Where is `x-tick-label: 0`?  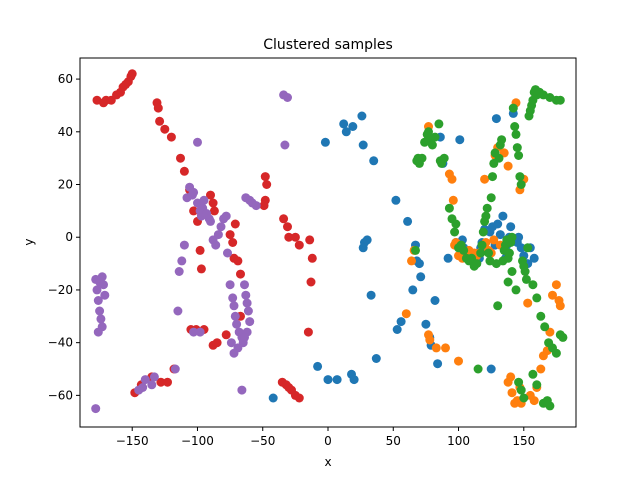
x-tick-label: 0 is located at coordinates (328, 441).